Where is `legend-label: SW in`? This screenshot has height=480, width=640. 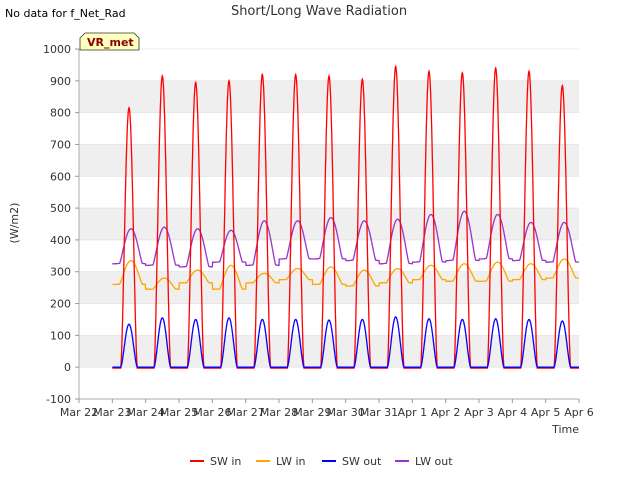
legend-label: SW in is located at coordinates (225, 461).